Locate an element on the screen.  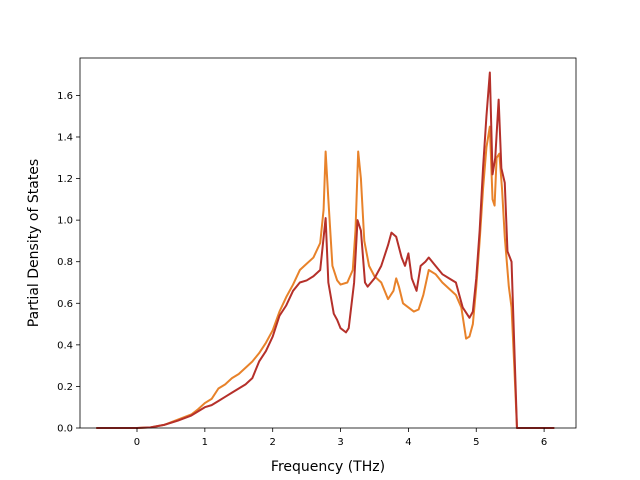
y-tick-label: 0.2 is located at coordinates (65, 387).